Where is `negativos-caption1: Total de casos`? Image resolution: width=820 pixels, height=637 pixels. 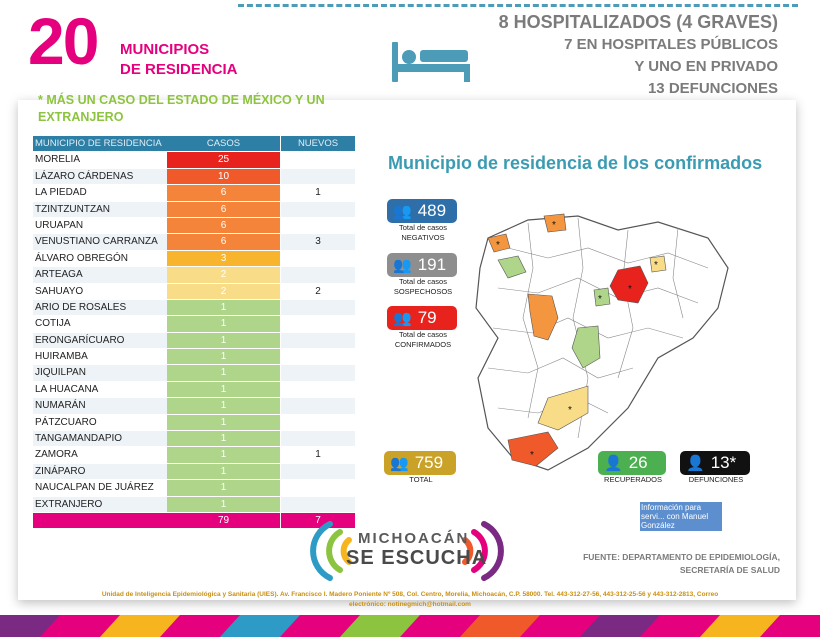 negativos-caption1: Total de casos is located at coordinates (423, 227).